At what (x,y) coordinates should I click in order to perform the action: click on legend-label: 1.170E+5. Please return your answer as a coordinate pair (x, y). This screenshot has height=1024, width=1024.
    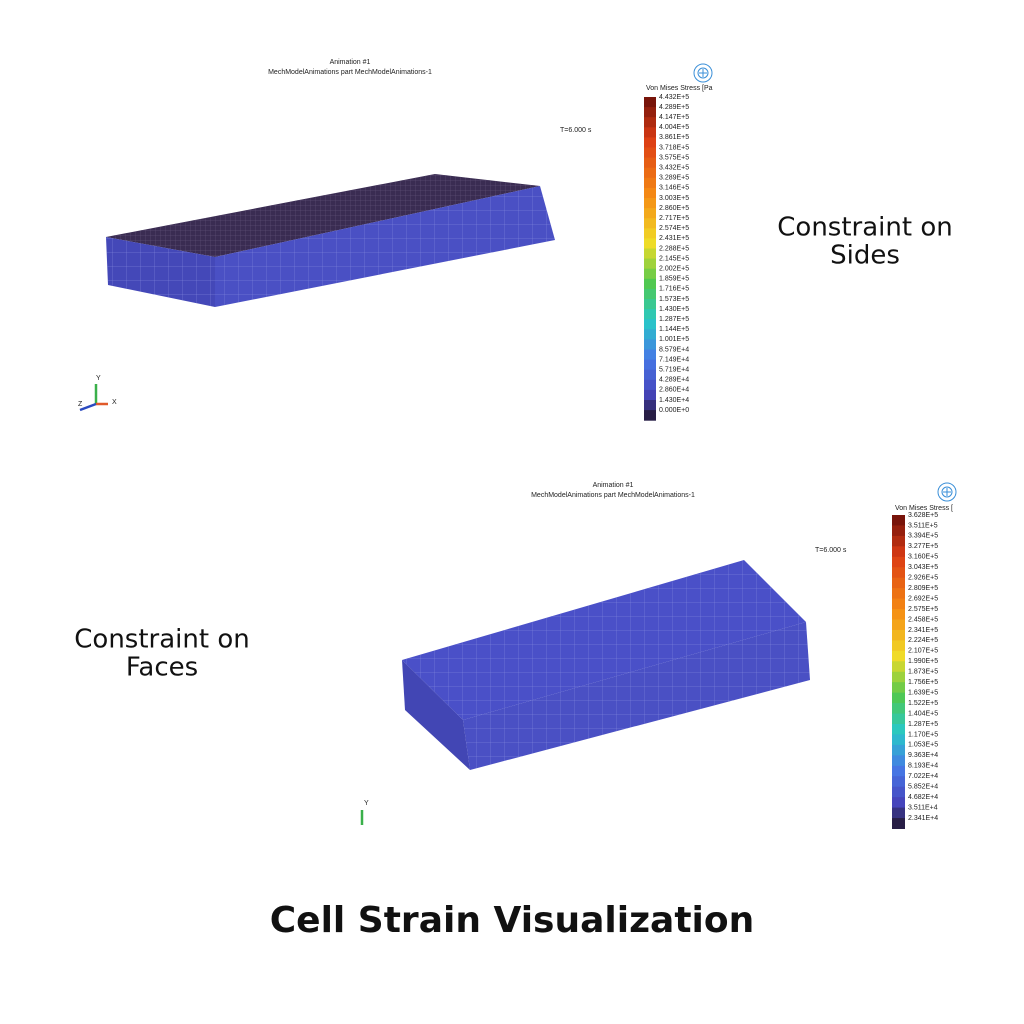
    Looking at the image, I should click on (923, 734).